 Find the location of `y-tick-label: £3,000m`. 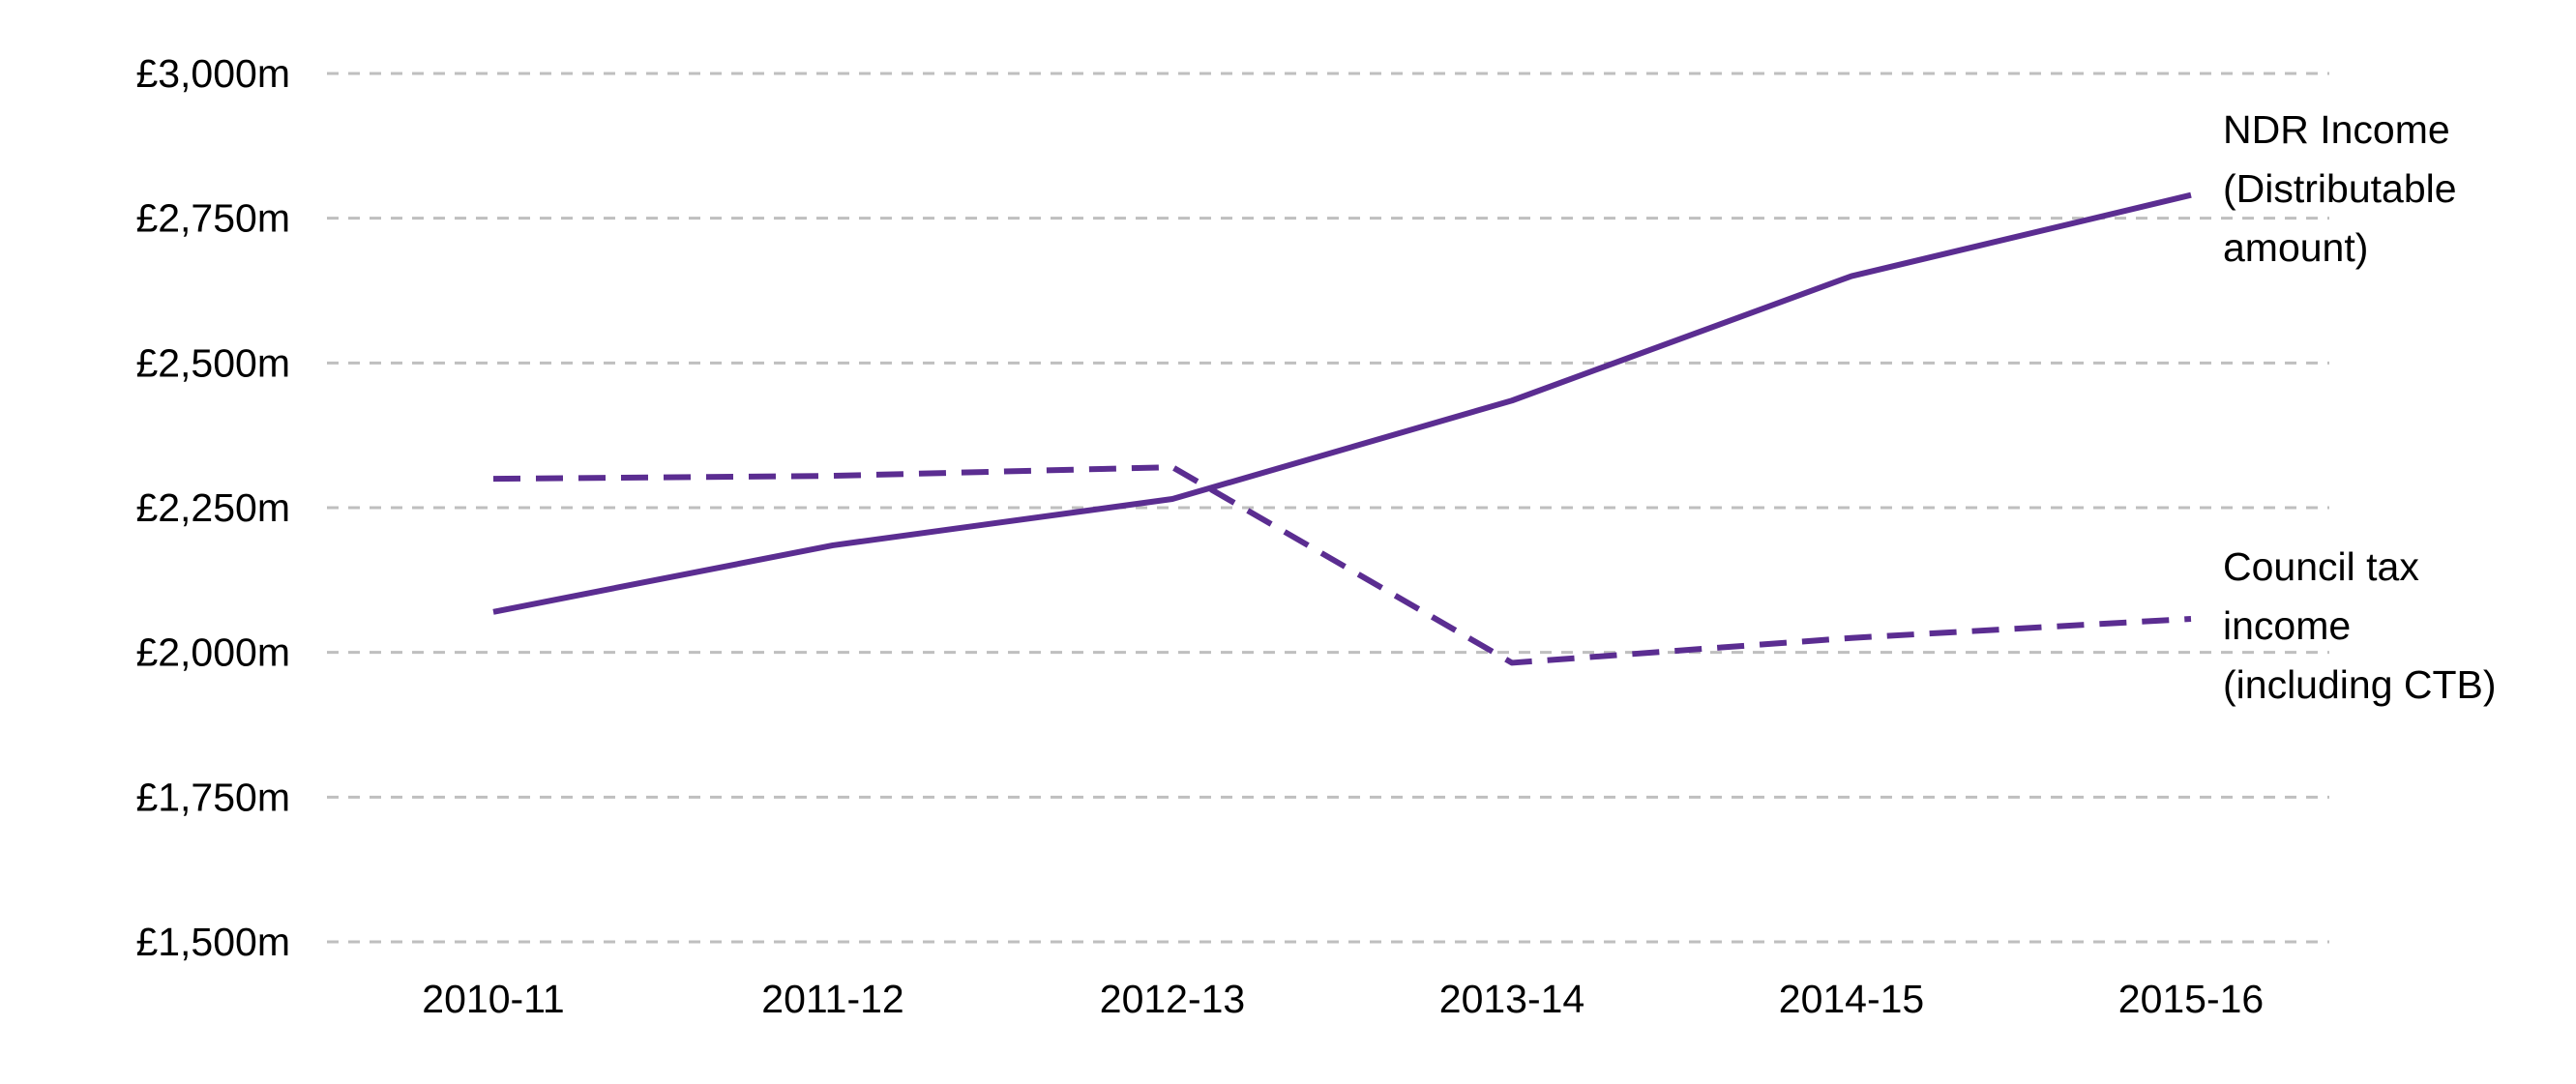

y-tick-label: £3,000m is located at coordinates (212, 73).